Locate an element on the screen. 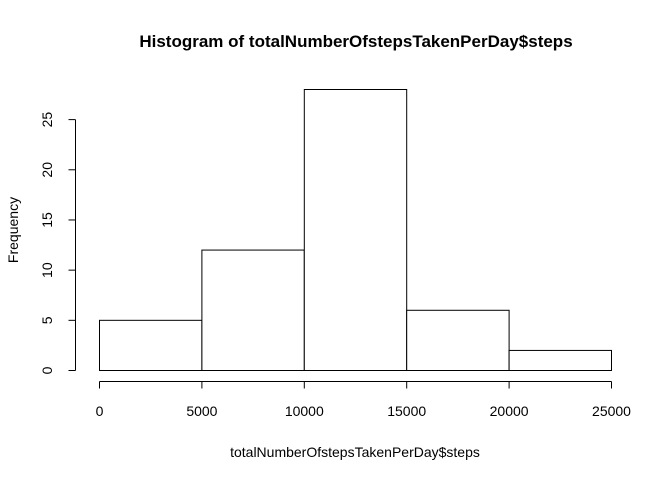 This screenshot has width=672, height=485. y-tick-label: 5 is located at coordinates (47, 320).